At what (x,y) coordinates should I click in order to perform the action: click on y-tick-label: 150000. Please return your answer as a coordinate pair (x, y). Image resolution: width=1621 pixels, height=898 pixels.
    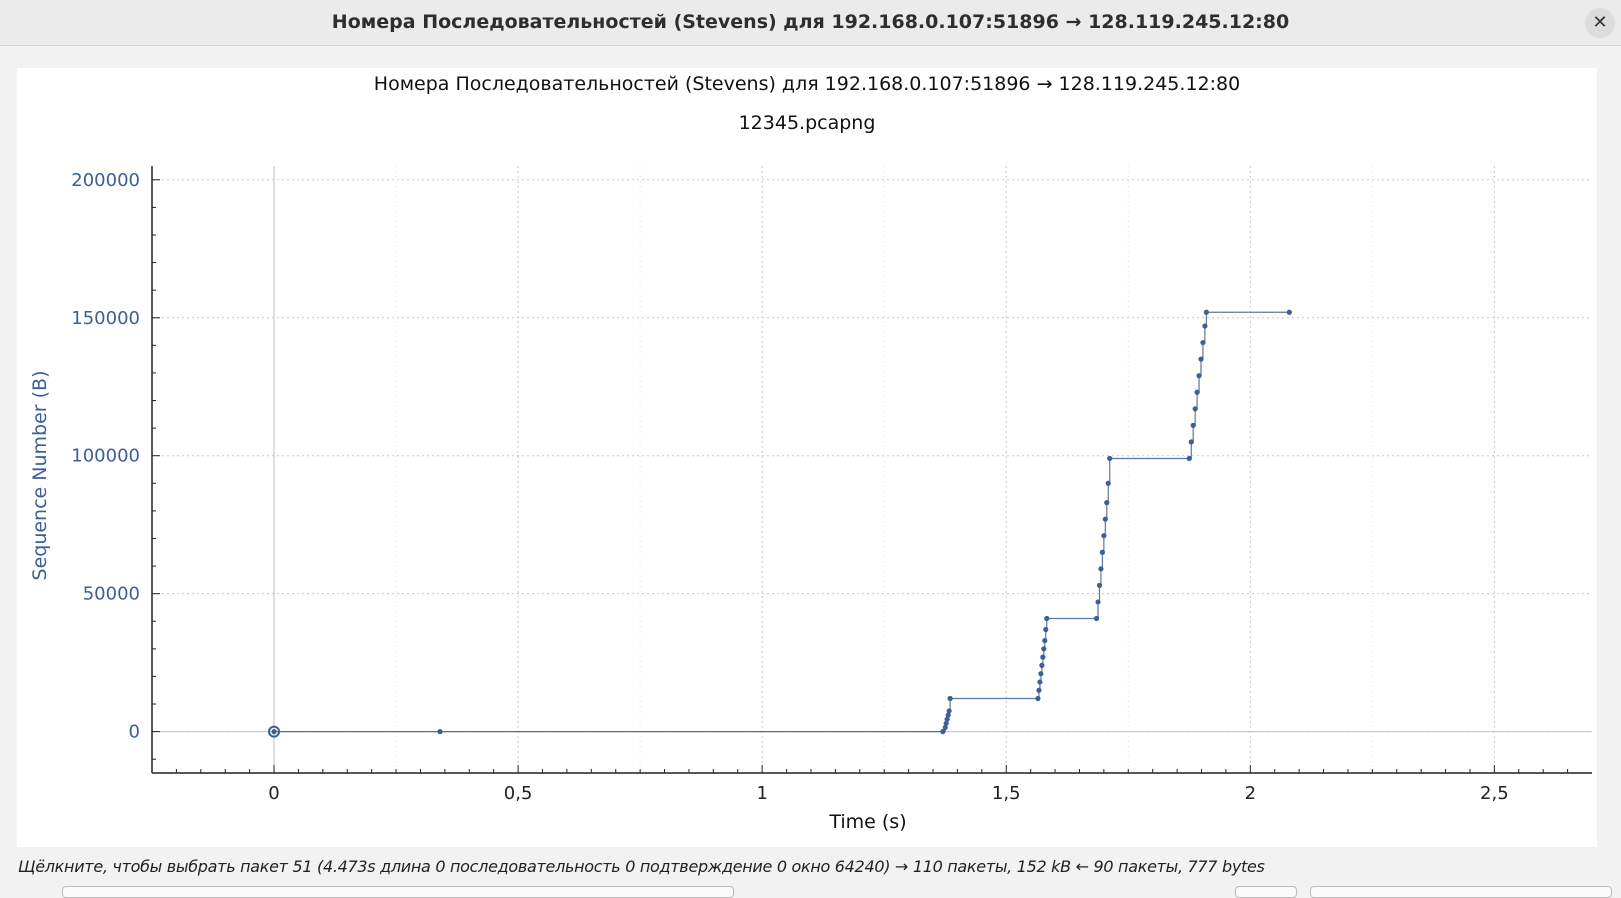
    Looking at the image, I should click on (105, 318).